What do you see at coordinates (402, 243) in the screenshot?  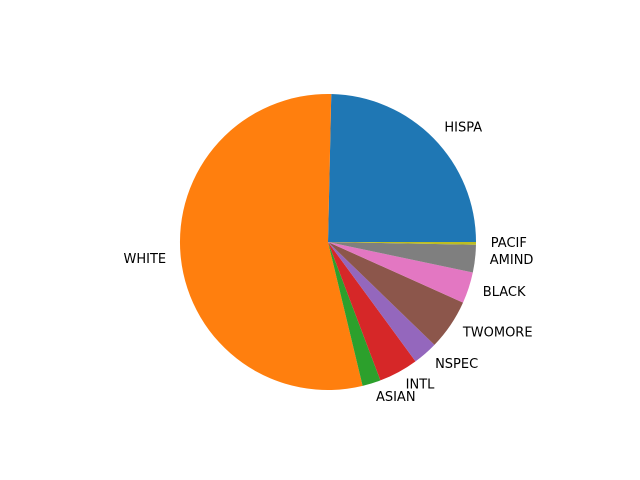 I see `pie-slice-pacif` at bounding box center [402, 243].